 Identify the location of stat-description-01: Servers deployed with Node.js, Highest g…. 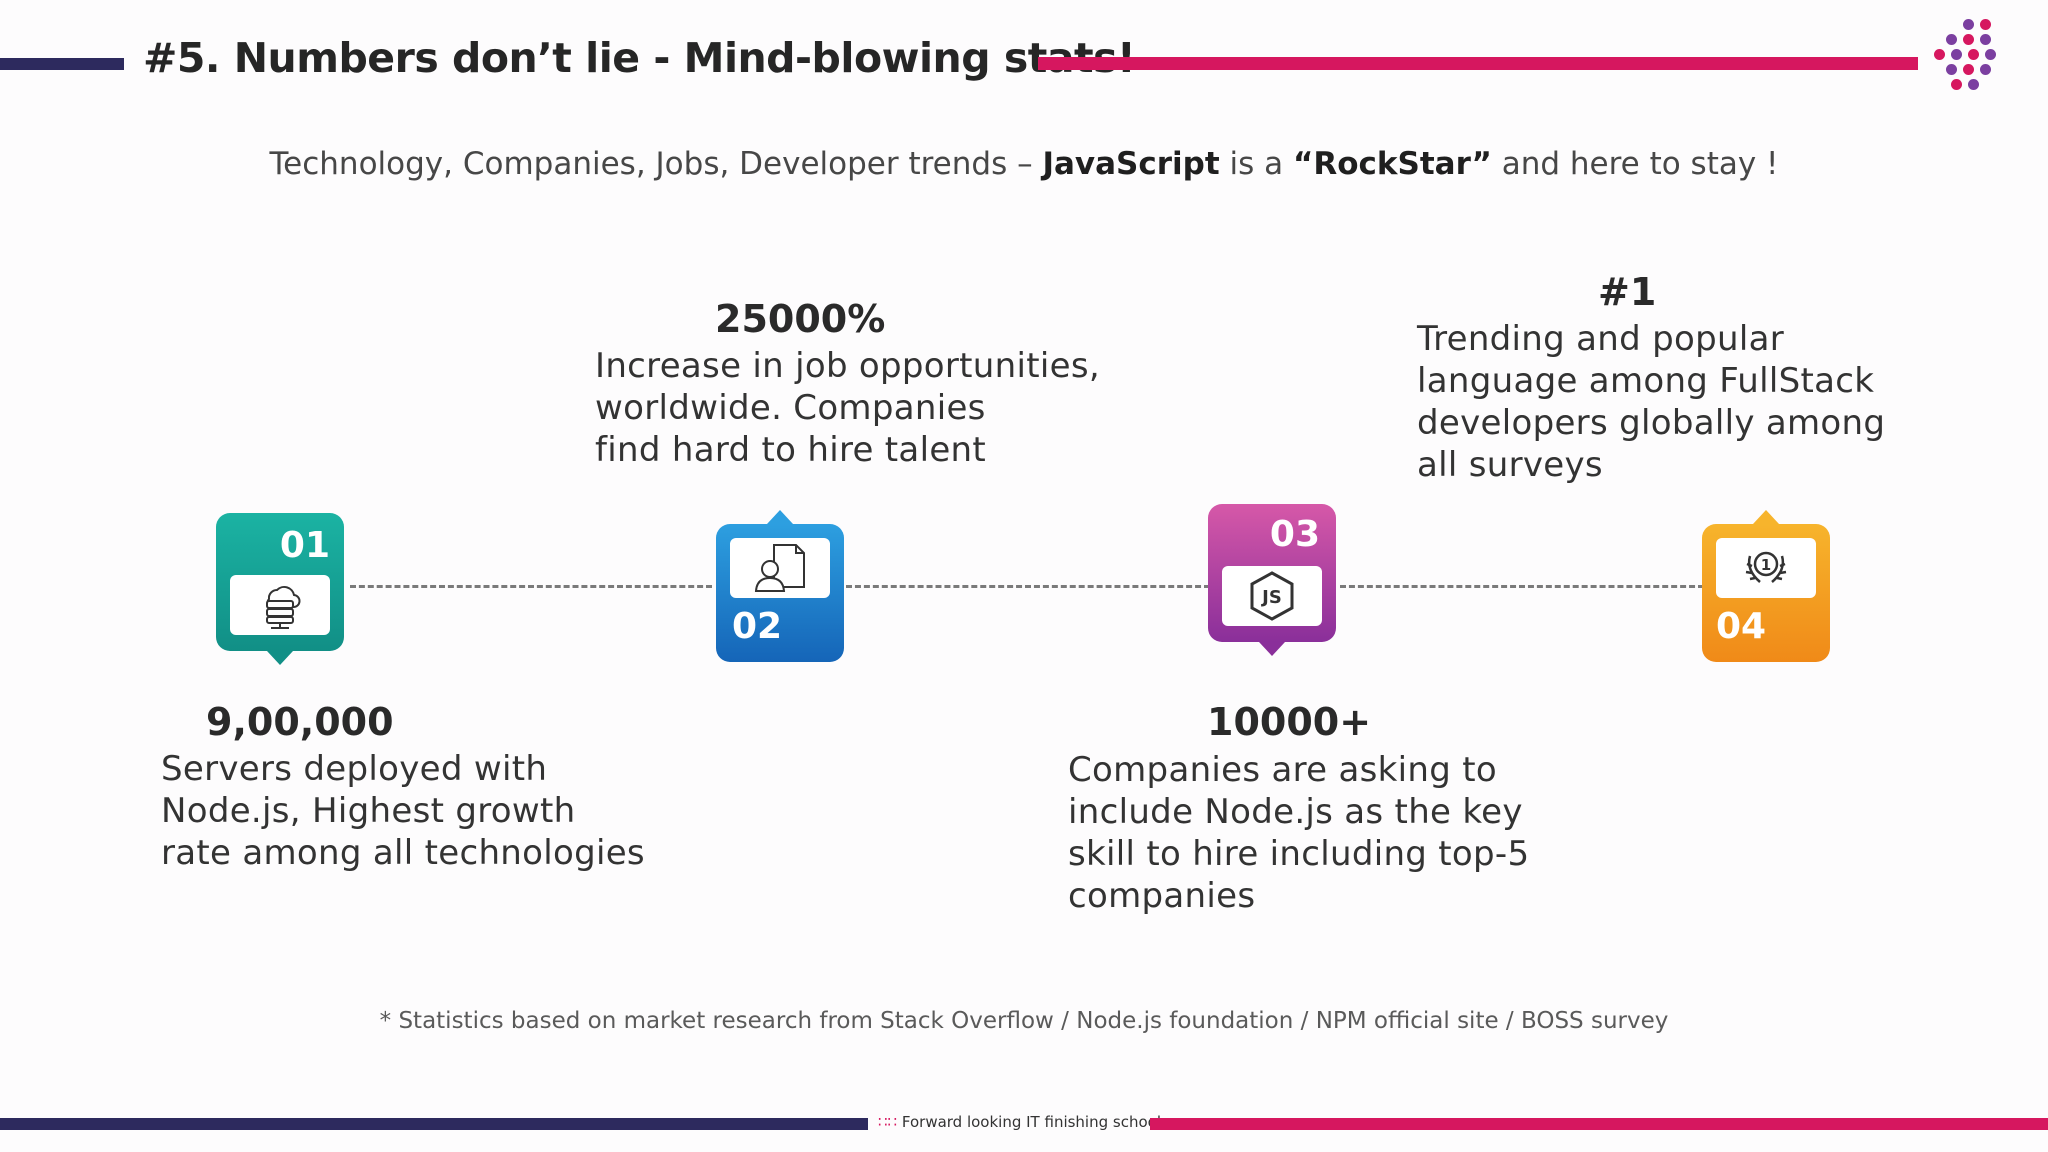
(403, 811).